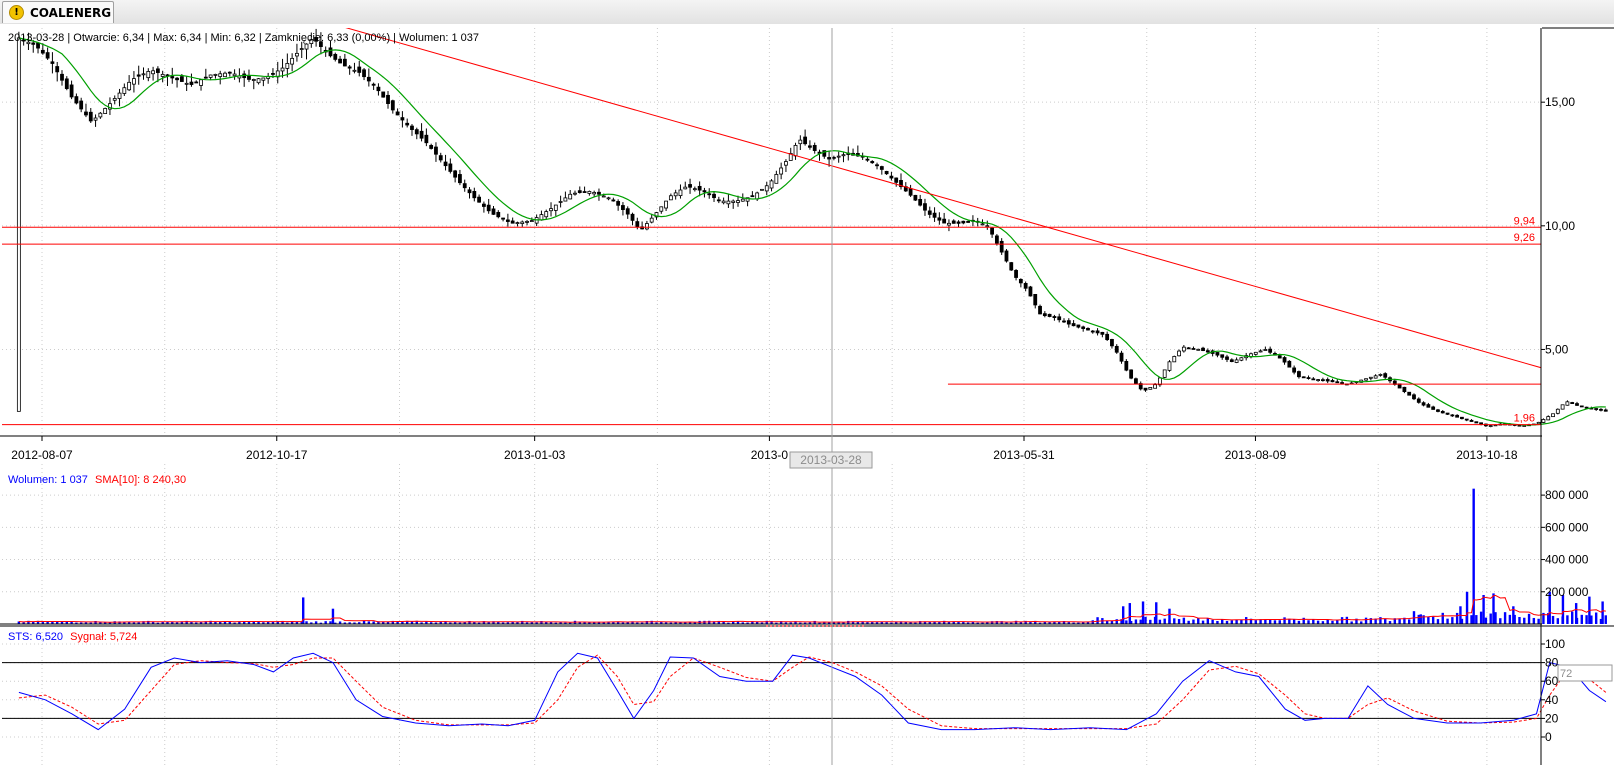  I want to click on x-tick-label: 2013-05-31, so click(1024, 455).